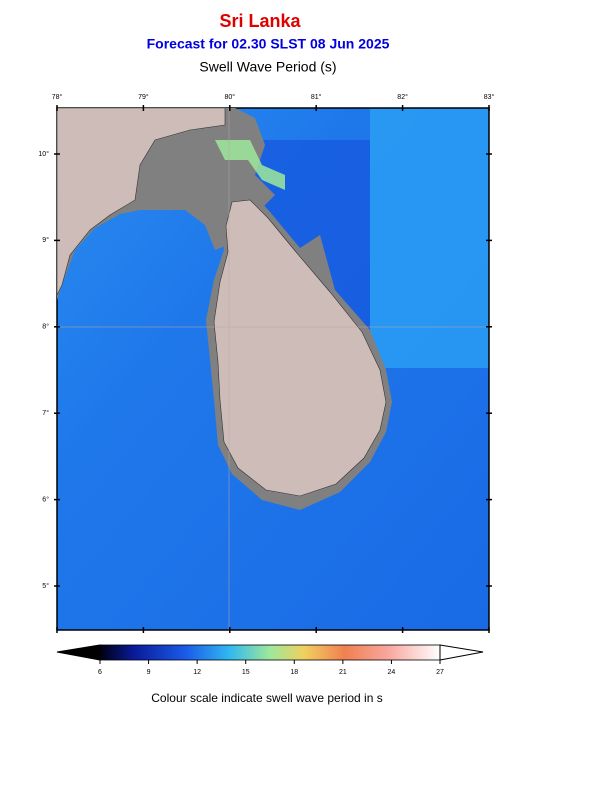 This screenshot has height=805, width=600. Describe the element at coordinates (461, 652) in the screenshot. I see `colorbar-high-arrow` at that location.